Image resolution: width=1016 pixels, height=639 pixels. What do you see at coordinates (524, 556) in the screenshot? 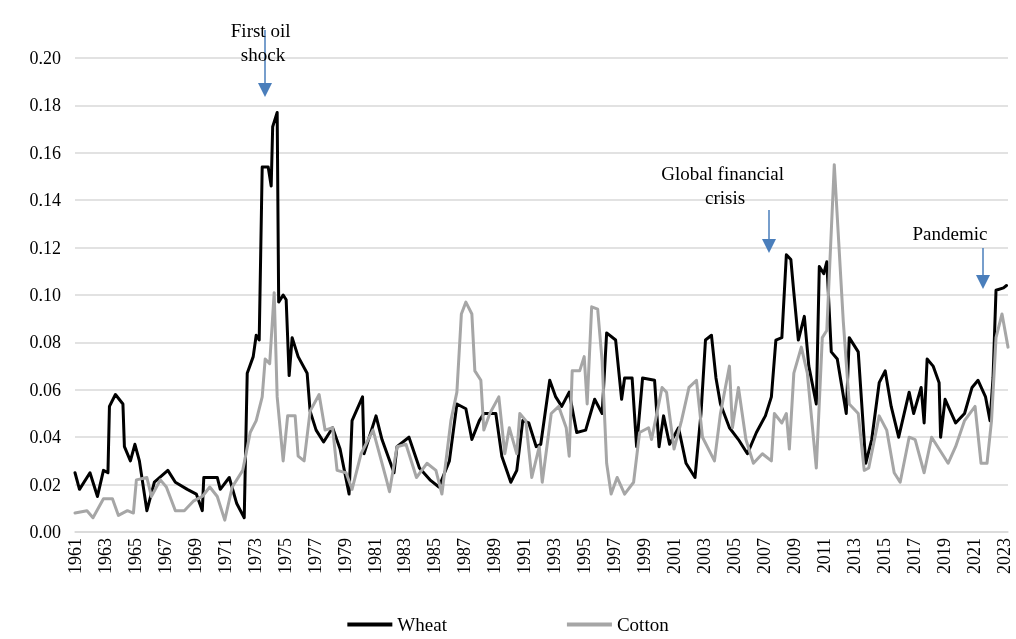
I see `x-tick-label: 1991` at bounding box center [524, 556].